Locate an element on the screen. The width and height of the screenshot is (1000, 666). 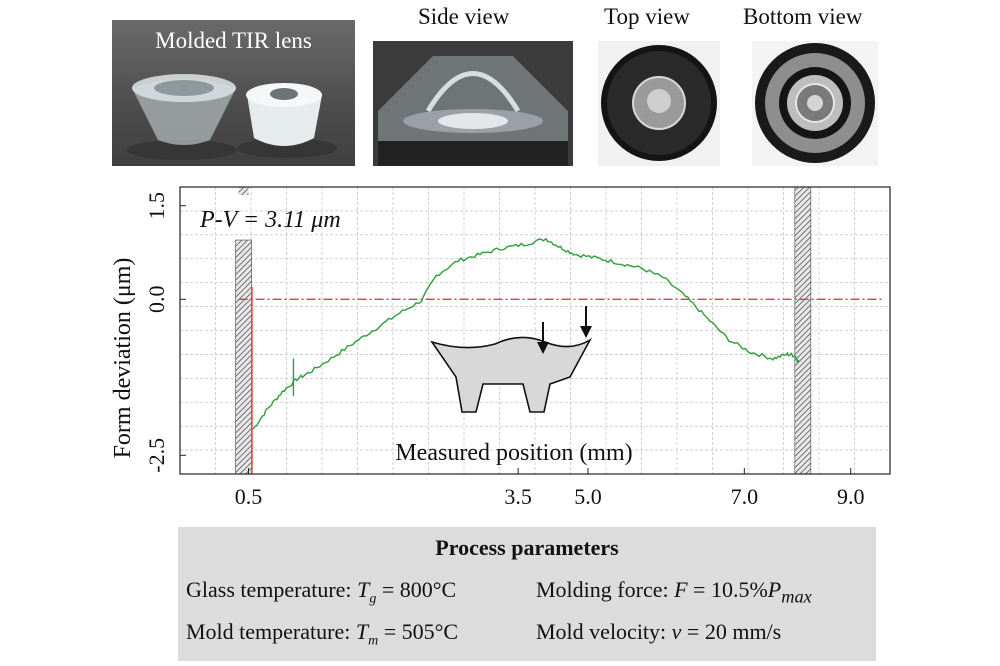
side-view-photo is located at coordinates (473, 103).